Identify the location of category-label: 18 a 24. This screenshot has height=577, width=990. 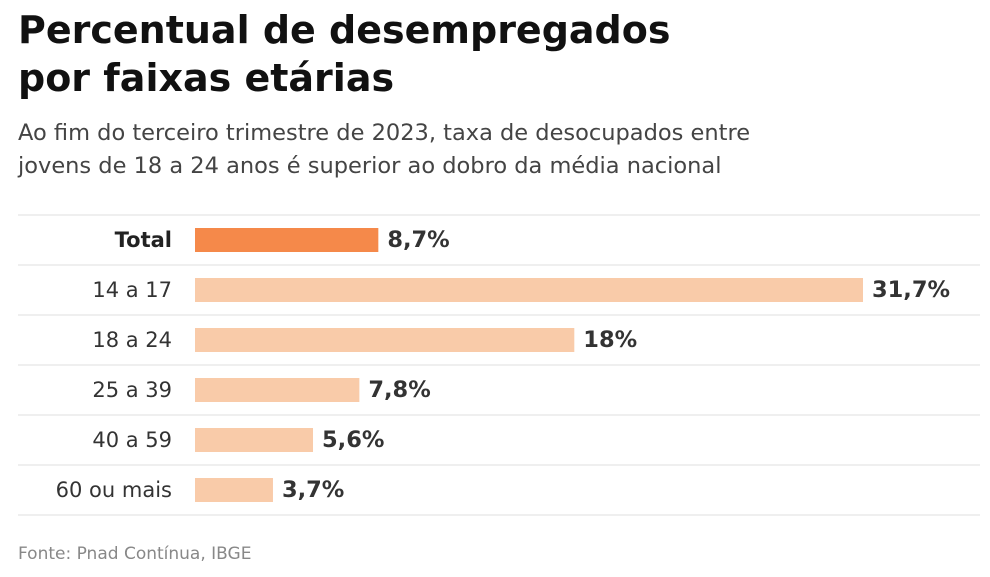
(132, 340).